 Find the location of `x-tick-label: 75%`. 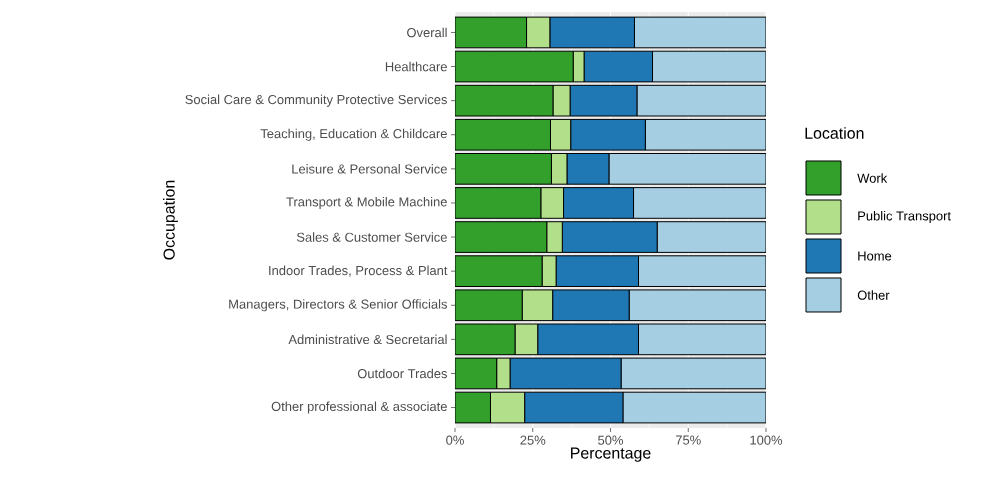

x-tick-label: 75% is located at coordinates (688, 440).